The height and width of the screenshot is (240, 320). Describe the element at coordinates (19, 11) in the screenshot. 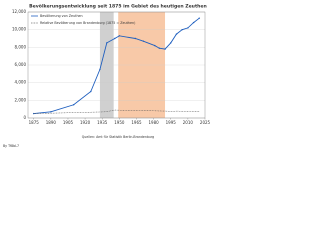

I see `y-tick-label: 12,000` at that location.